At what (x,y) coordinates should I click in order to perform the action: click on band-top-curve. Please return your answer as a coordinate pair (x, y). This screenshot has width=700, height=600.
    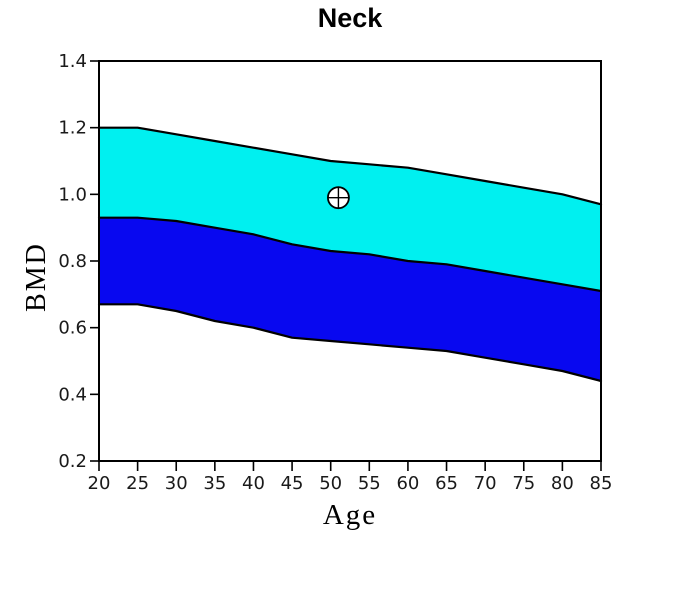
    Looking at the image, I should click on (350, 166).